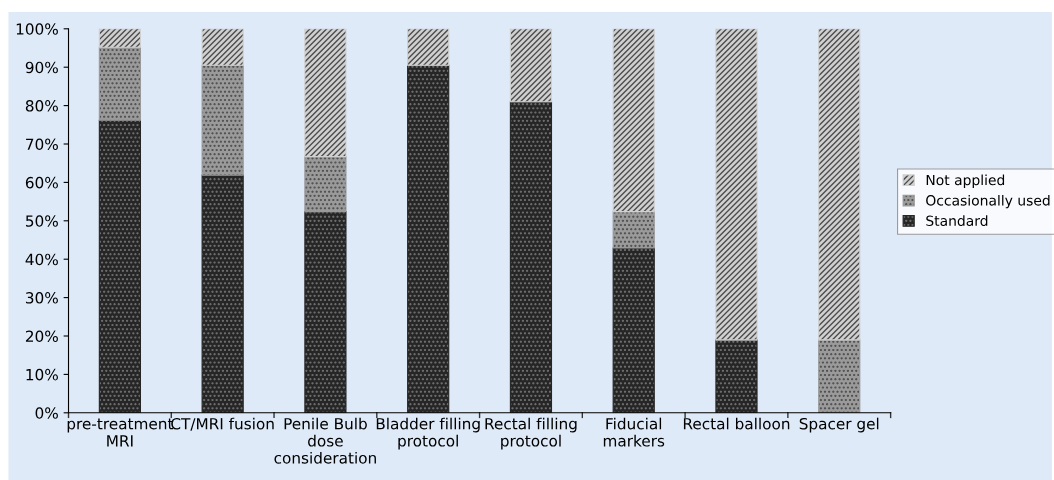  What do you see at coordinates (736, 423) in the screenshot?
I see `x-tick-label: Rectal balloon` at bounding box center [736, 423].